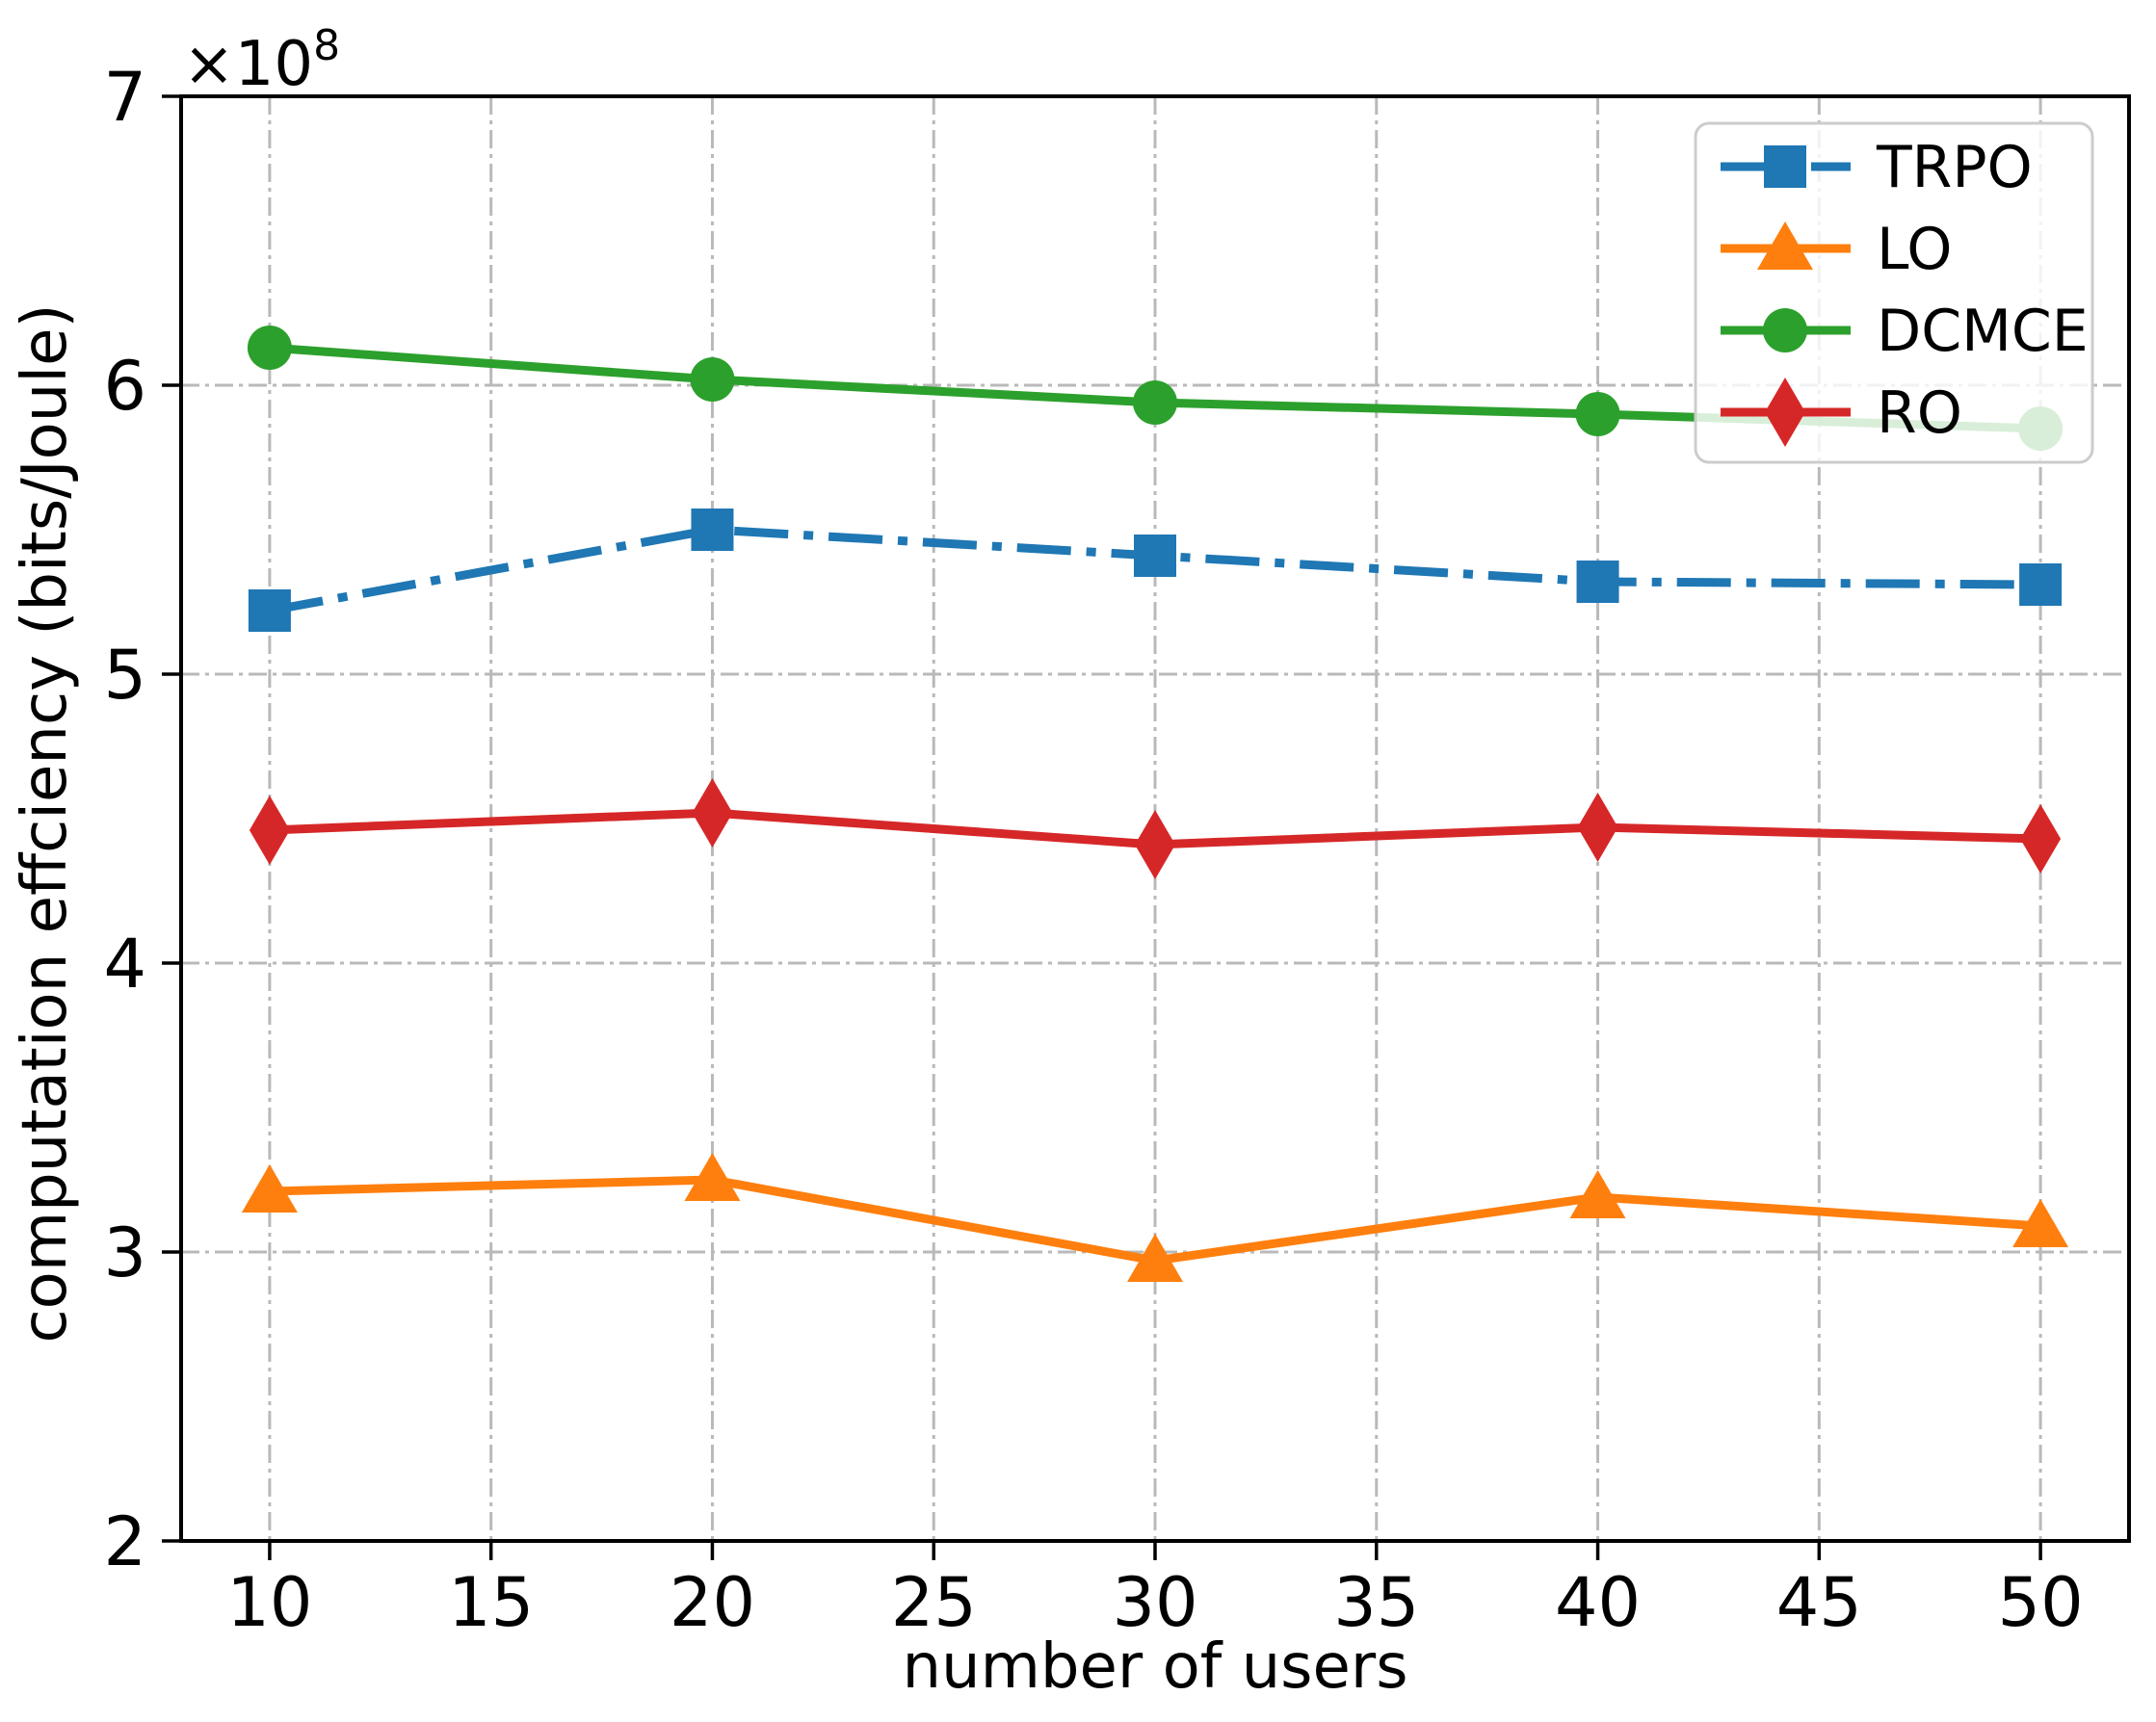 Image resolution: width=2156 pixels, height=1722 pixels. Describe the element at coordinates (1841, 412) in the screenshot. I see `legend-entry-RO: RO` at that location.